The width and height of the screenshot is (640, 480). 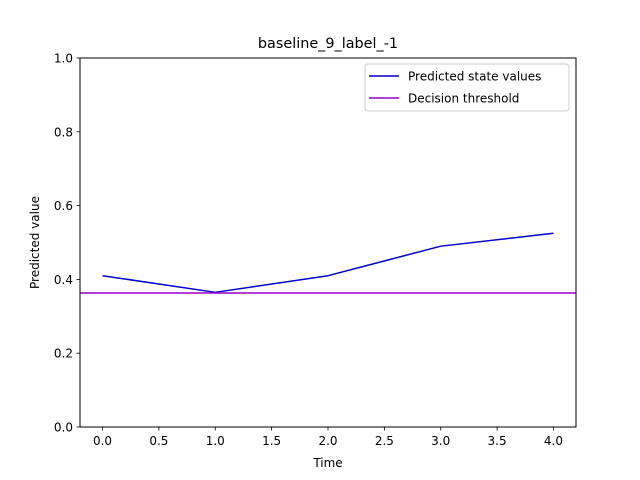 What do you see at coordinates (271, 441) in the screenshot?
I see `x-tick-label: 1.5` at bounding box center [271, 441].